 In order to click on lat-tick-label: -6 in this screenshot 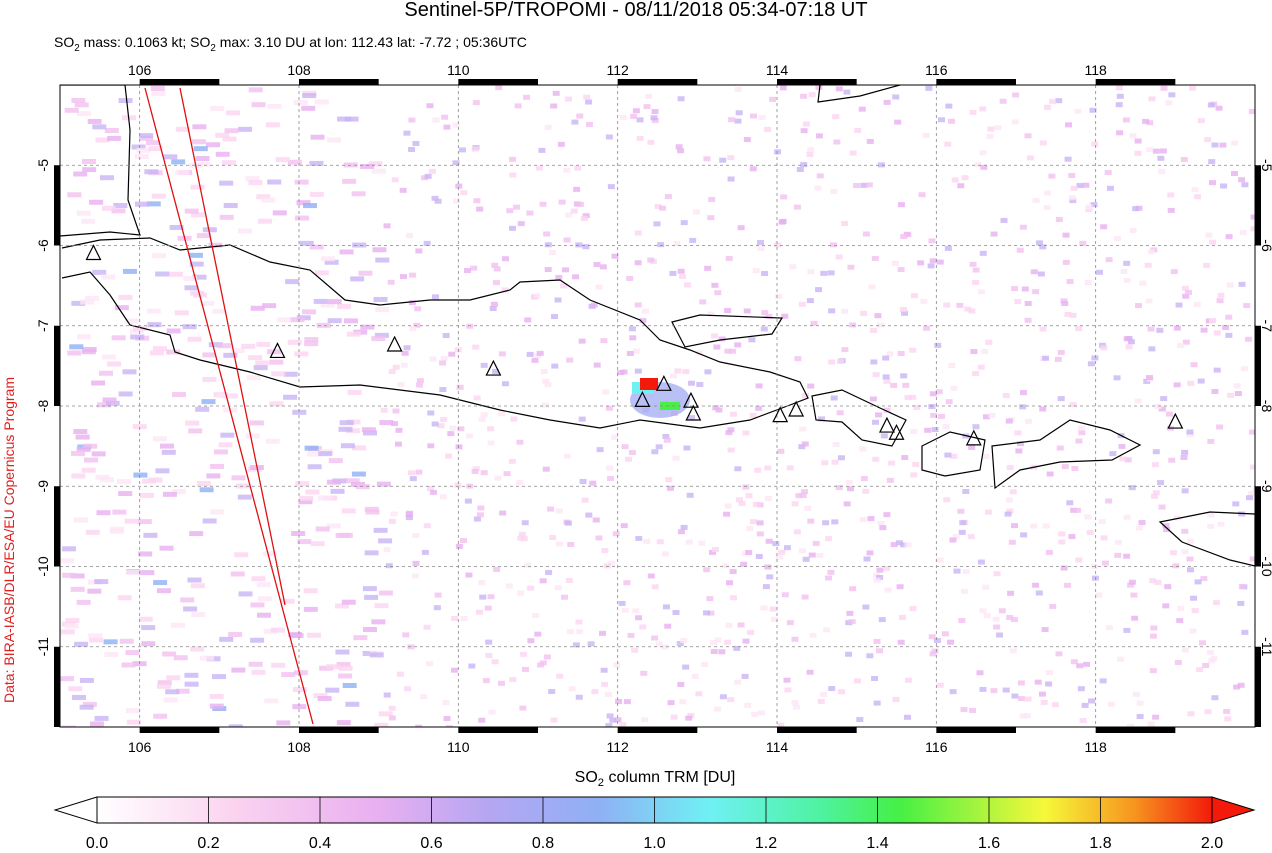, I will do `click(43, 245)`.